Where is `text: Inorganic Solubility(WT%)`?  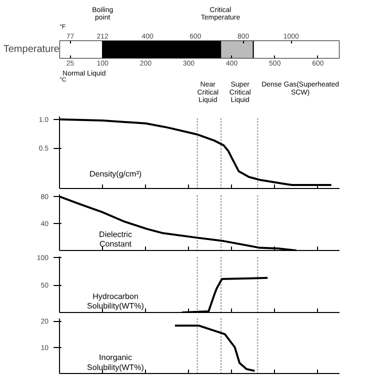 text: Inorganic Solubility(WT%) is located at coordinates (115, 362).